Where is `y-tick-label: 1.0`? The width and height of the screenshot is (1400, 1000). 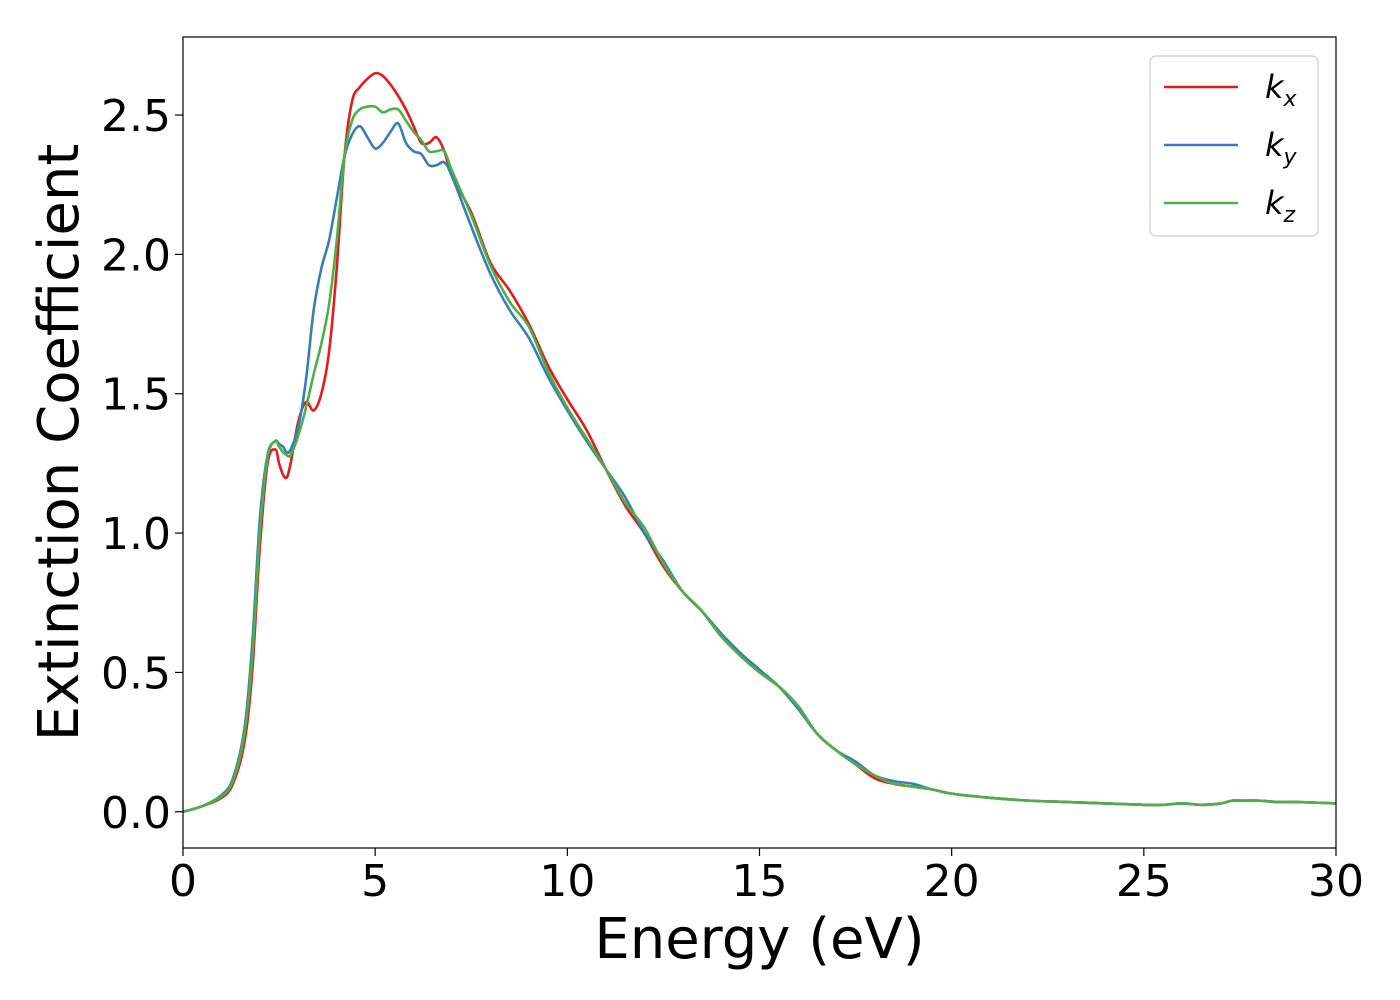
y-tick-label: 1.0 is located at coordinates (136, 534).